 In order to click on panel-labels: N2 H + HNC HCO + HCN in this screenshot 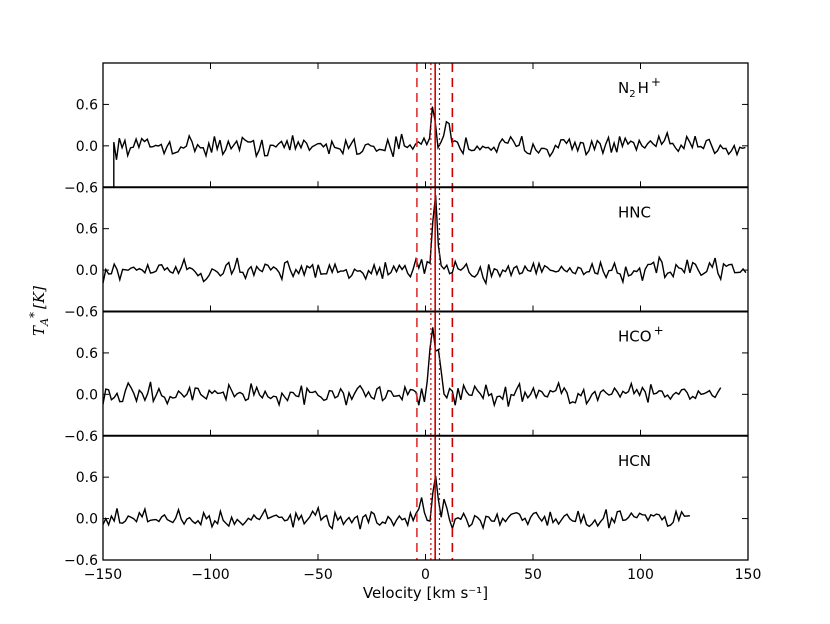, I will do `click(641, 272)`.